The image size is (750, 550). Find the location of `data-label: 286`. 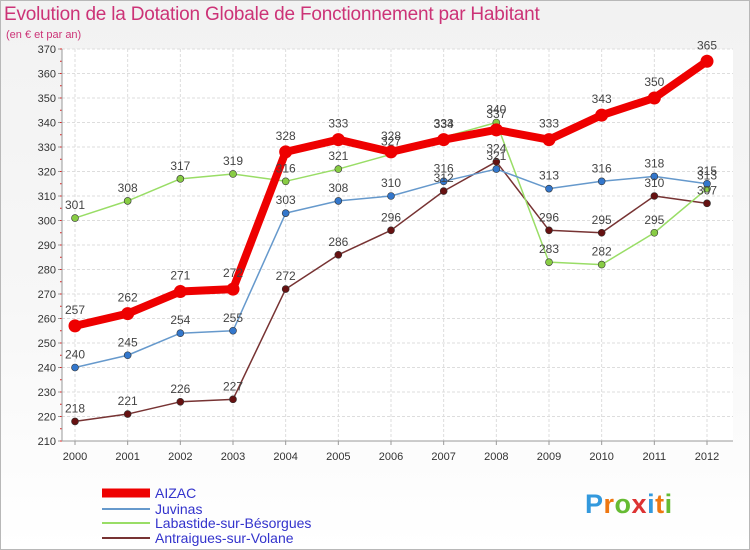

data-label: 286 is located at coordinates (338, 242).